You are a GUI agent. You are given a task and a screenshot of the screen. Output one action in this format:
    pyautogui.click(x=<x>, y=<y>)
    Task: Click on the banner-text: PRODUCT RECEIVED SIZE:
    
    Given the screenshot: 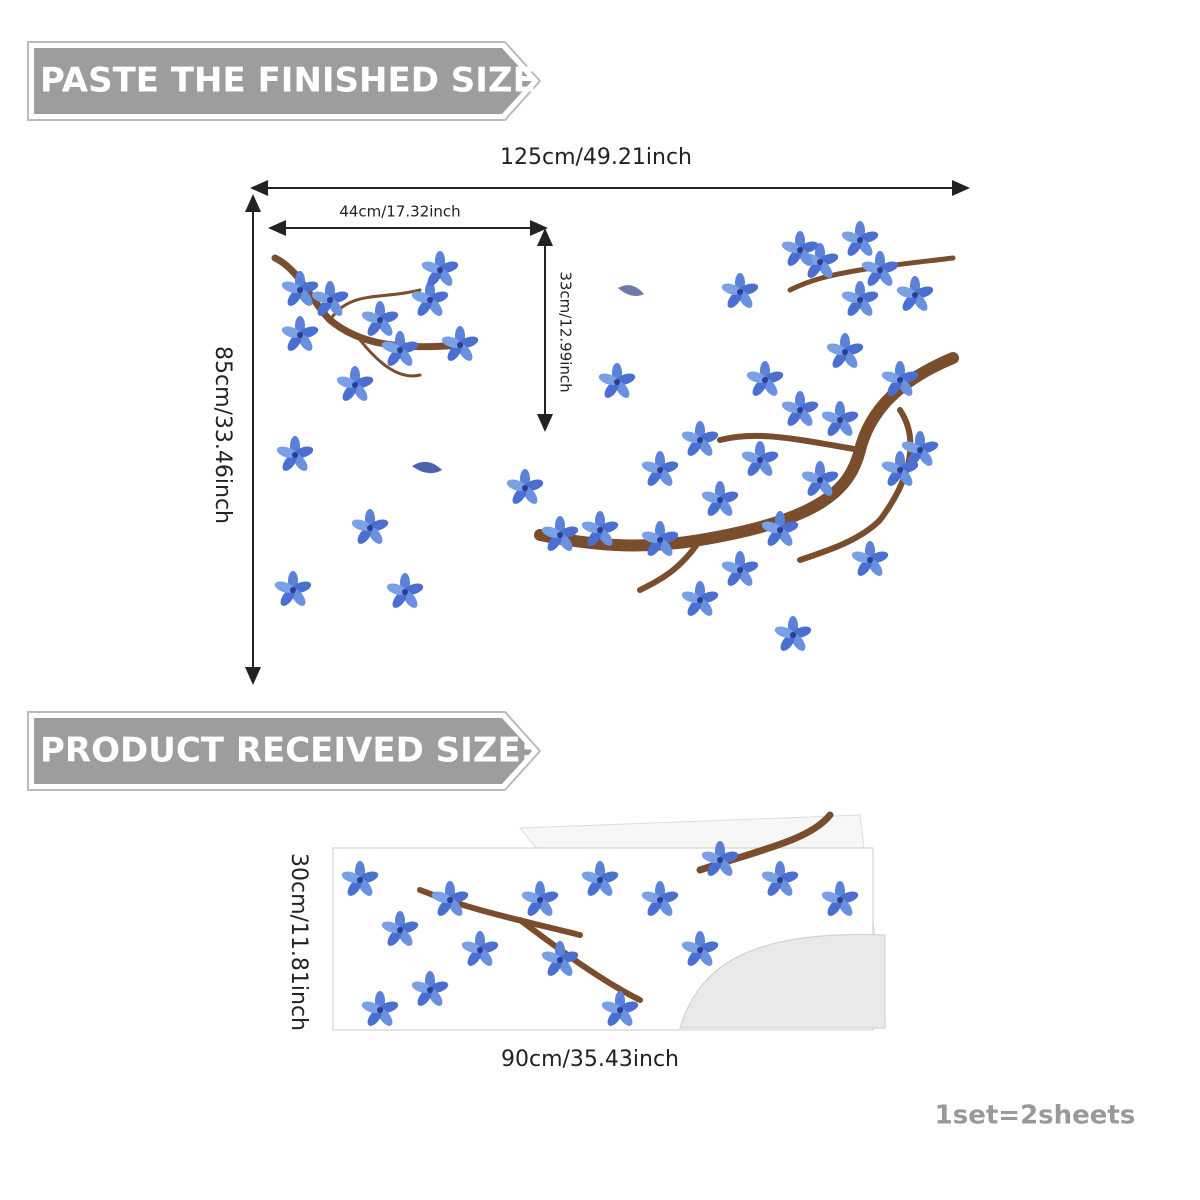 What is the action you would take?
    pyautogui.click(x=287, y=751)
    